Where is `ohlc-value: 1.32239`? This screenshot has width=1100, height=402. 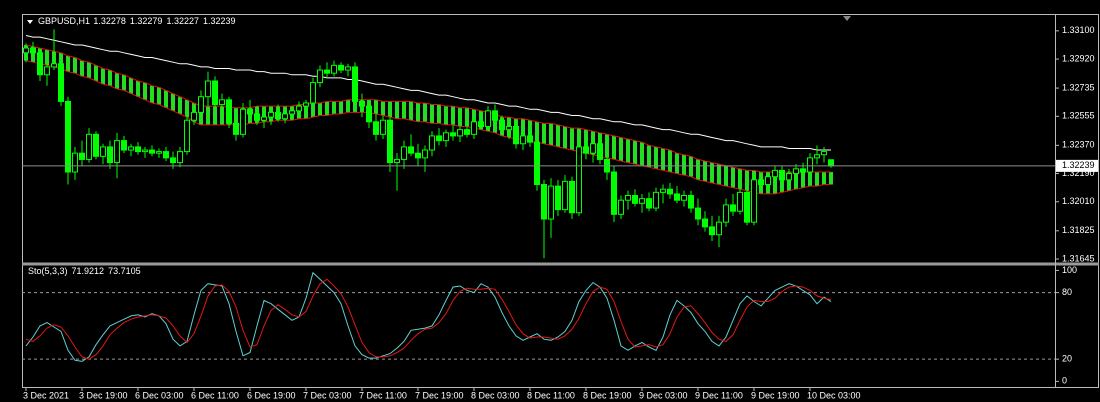 ohlc-value: 1.32239 is located at coordinates (219, 21).